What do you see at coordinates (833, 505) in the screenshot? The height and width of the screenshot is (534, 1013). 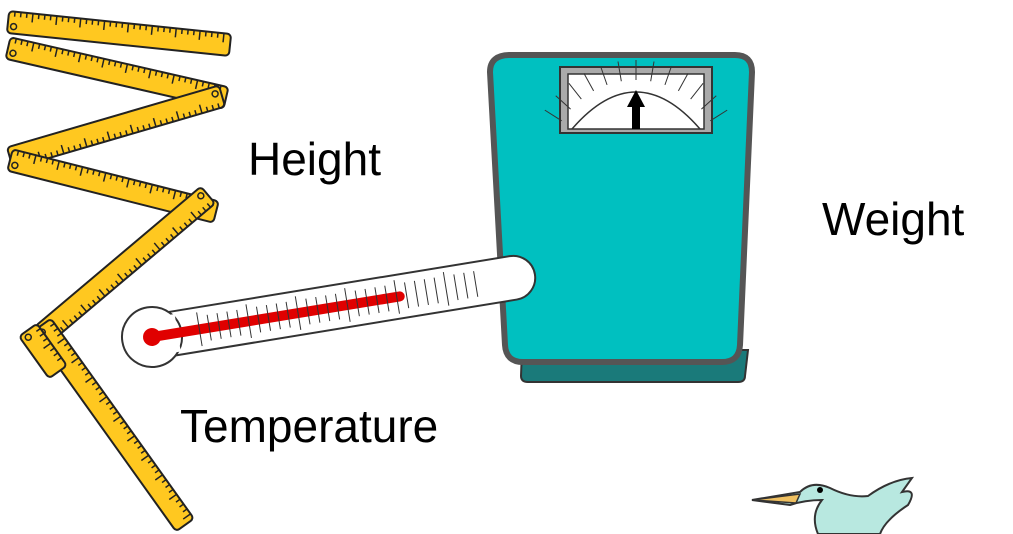 I see `stork` at bounding box center [833, 505].